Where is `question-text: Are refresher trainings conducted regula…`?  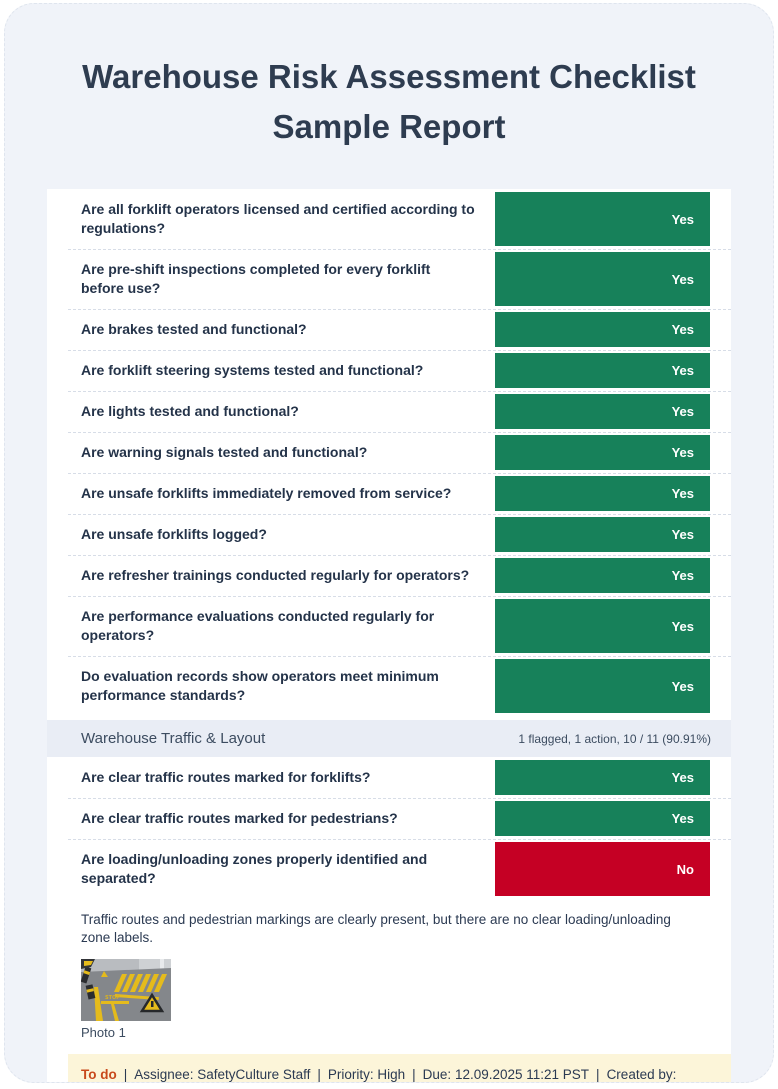
question-text: Are refresher trainings conducted regula… is located at coordinates (275, 575).